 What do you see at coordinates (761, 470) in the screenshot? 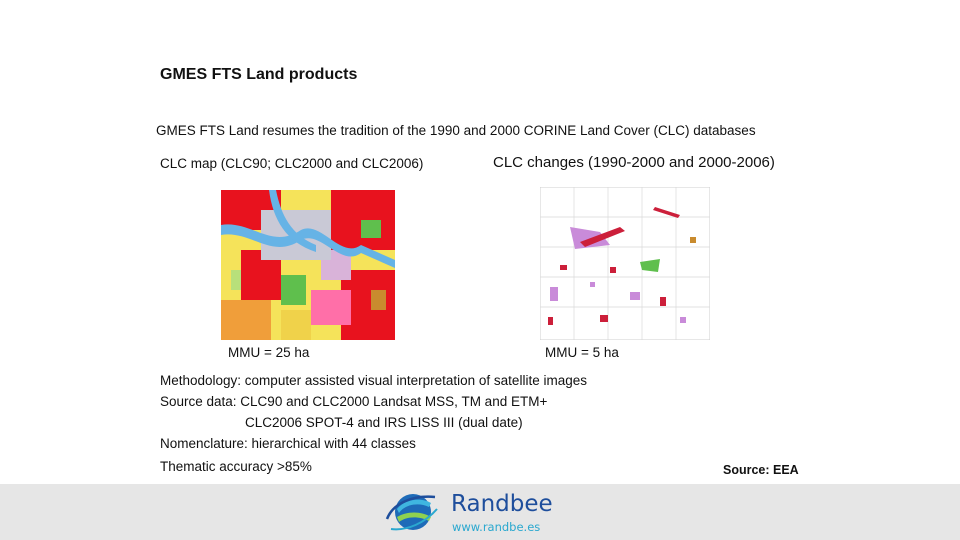
I see `source-credit: Source: EEA` at bounding box center [761, 470].